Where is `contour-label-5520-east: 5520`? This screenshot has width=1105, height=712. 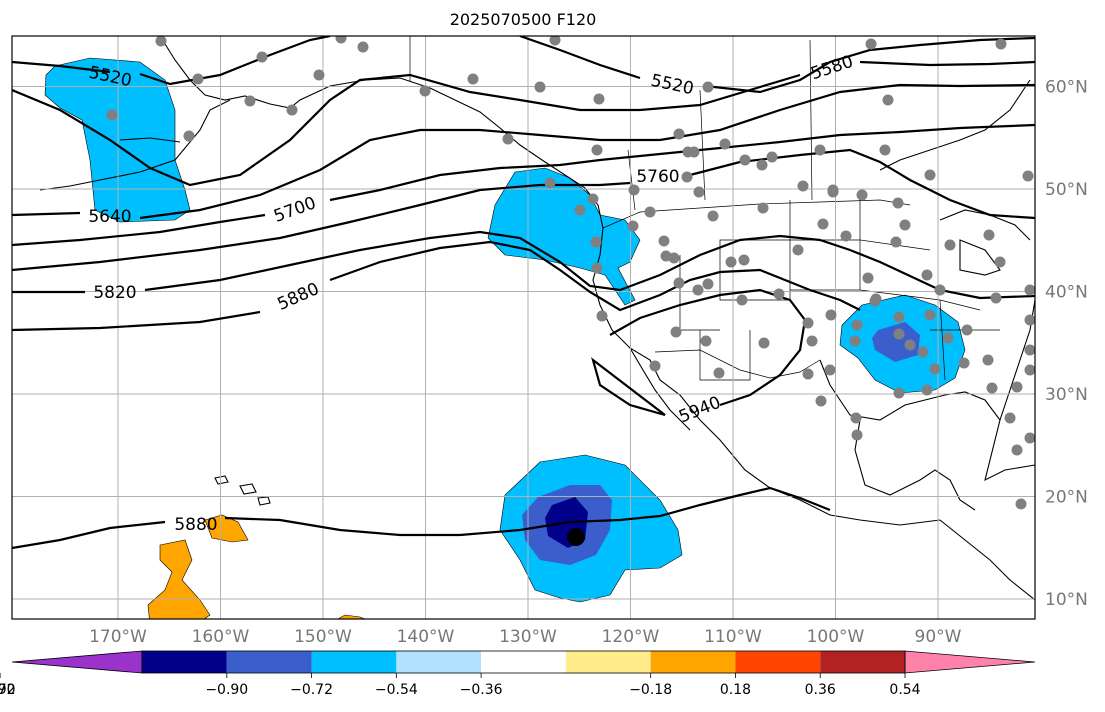 contour-label-5520-east: 5520 is located at coordinates (672, 85).